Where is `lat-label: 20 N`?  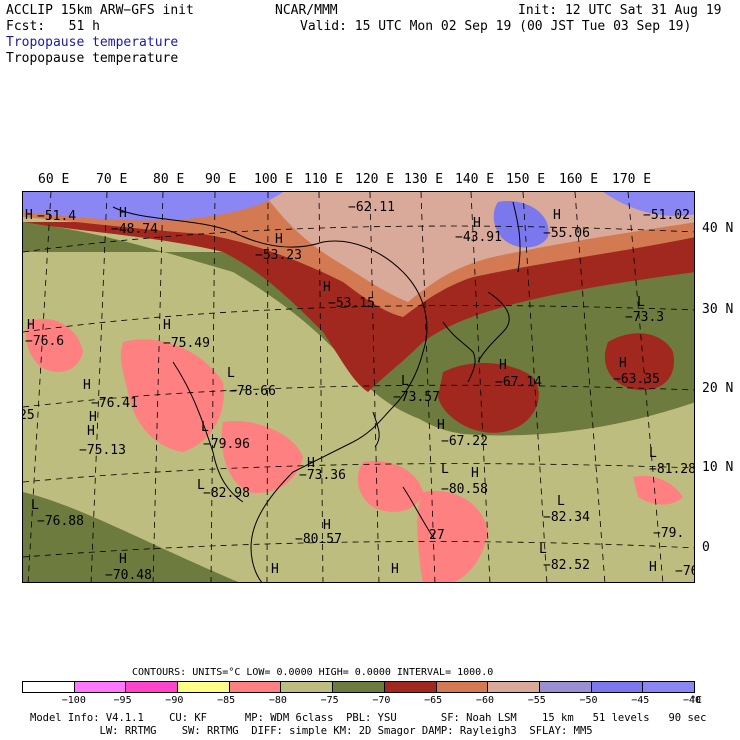
lat-label: 20 N is located at coordinates (718, 388).